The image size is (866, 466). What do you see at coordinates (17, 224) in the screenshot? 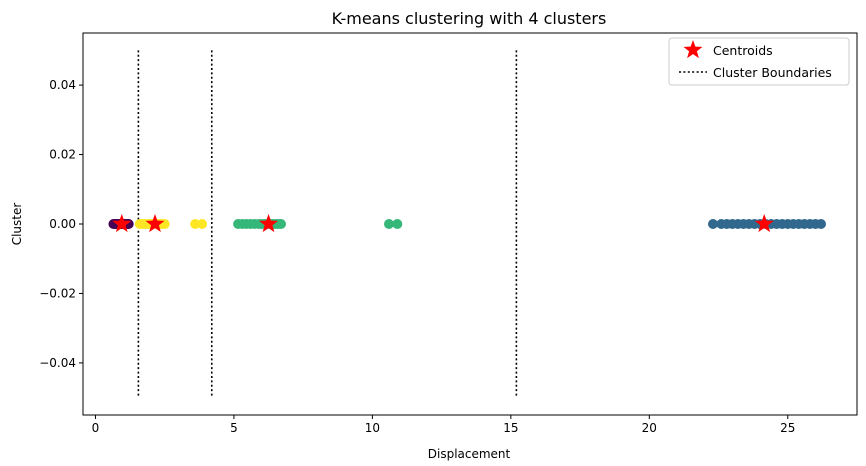
I see `y-axis-label: Cluster` at bounding box center [17, 224].